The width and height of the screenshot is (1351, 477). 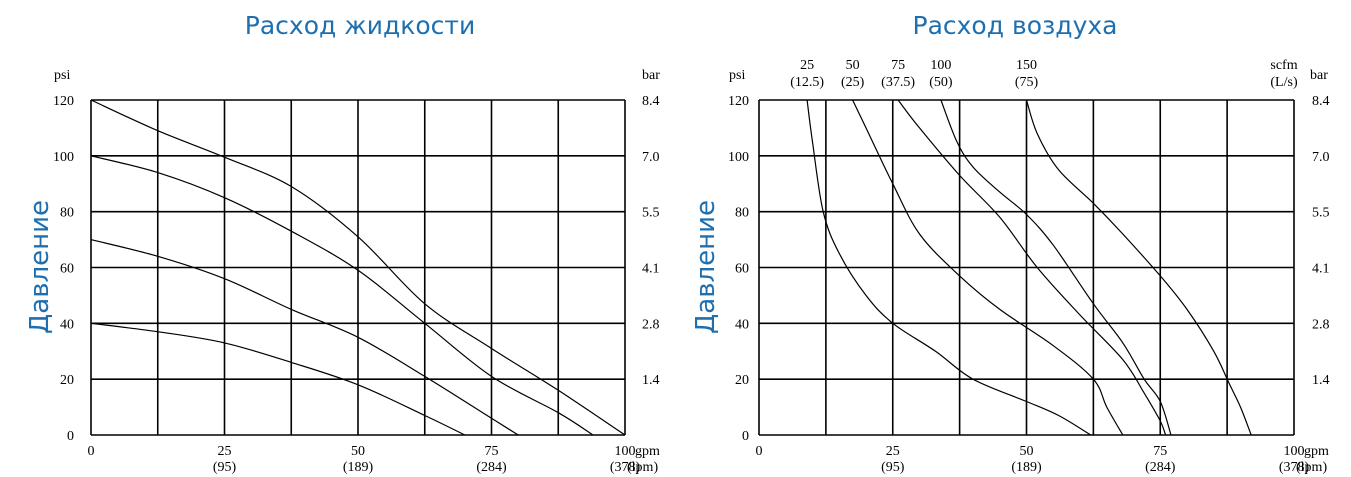 What do you see at coordinates (360, 25) in the screenshot?
I see `chart-title: Расход жидкости` at bounding box center [360, 25].